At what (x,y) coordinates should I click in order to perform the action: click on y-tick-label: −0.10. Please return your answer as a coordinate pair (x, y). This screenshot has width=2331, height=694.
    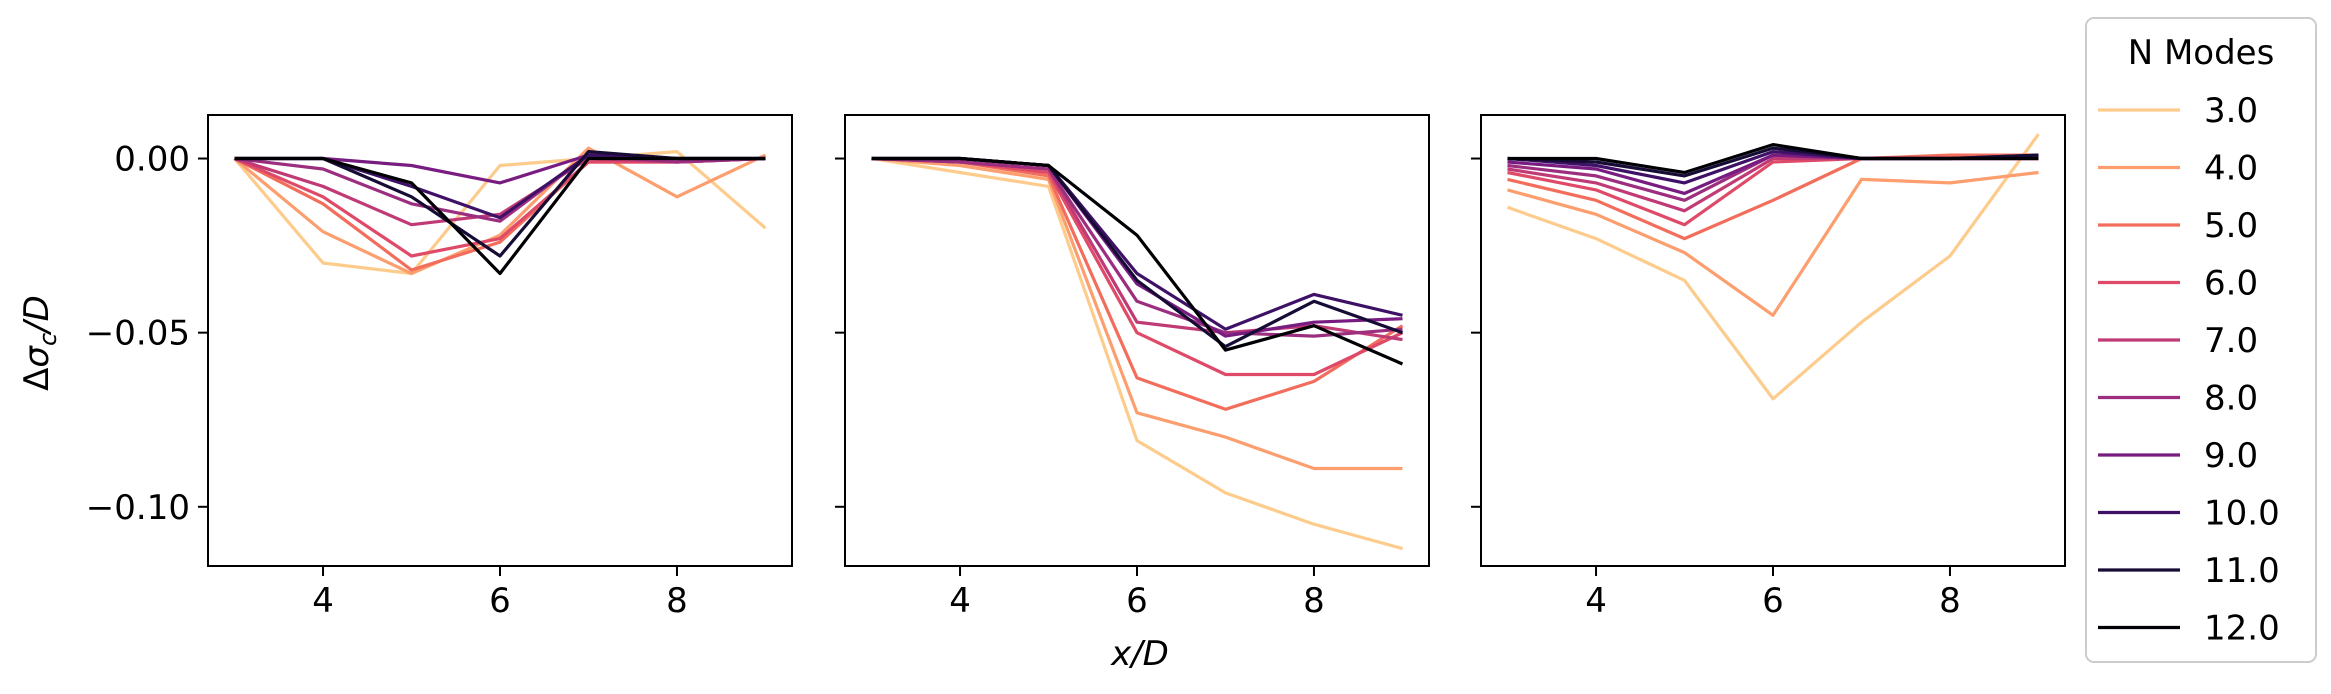
    Looking at the image, I should click on (138, 508).